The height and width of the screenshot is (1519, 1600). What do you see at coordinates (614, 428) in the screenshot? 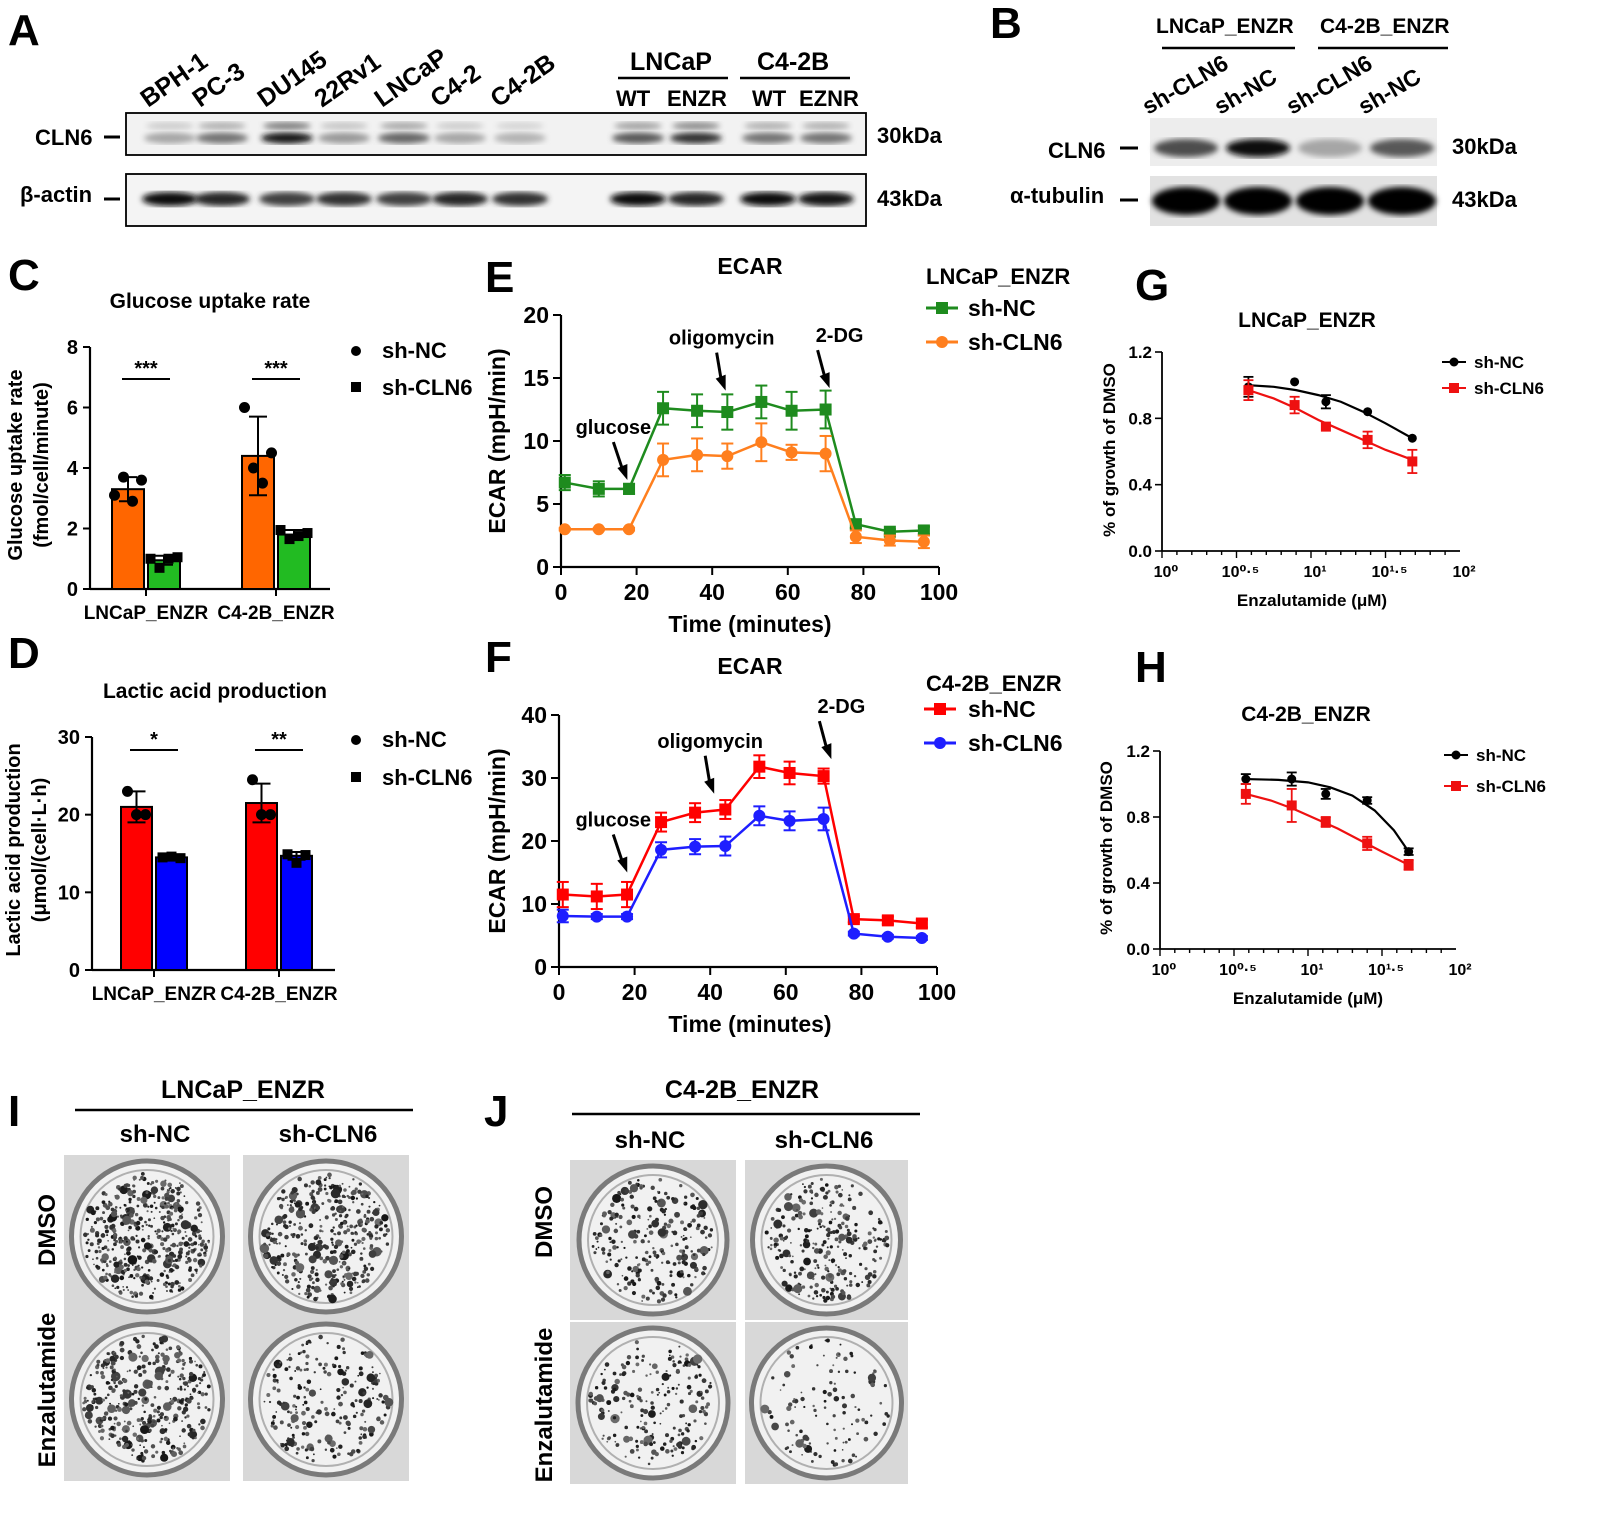
I see `annotation-label: glucose` at bounding box center [614, 428].